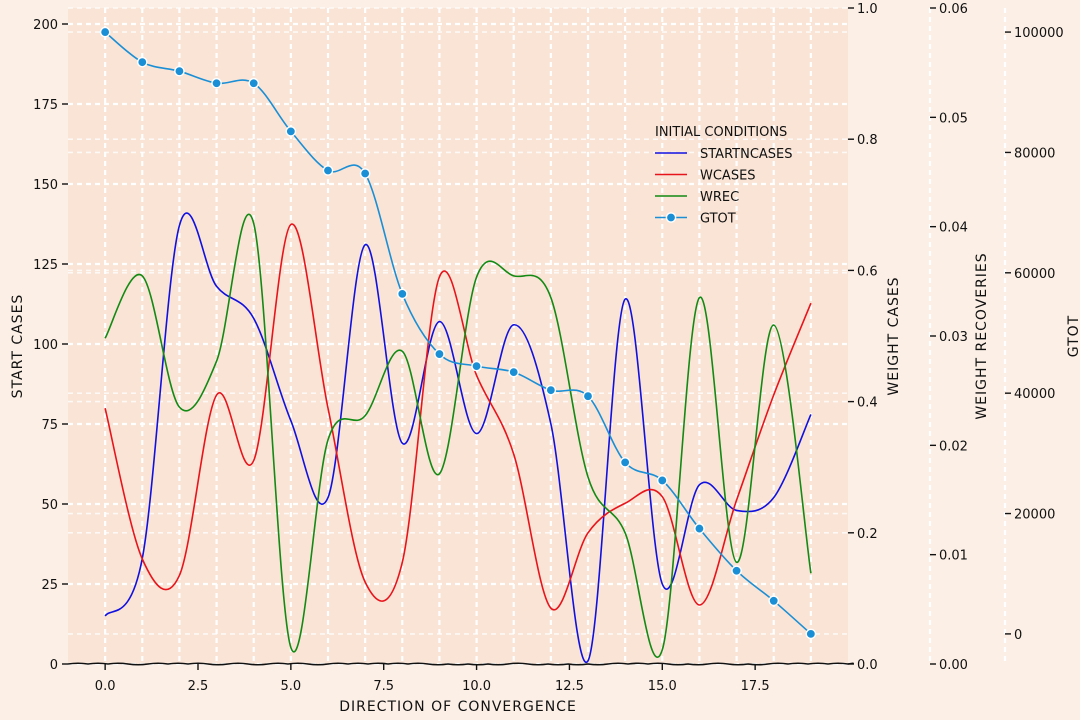 This screenshot has width=1080, height=720. What do you see at coordinates (746, 154) in the screenshot?
I see `legend-label-startncases: STARTNCASES` at bounding box center [746, 154].